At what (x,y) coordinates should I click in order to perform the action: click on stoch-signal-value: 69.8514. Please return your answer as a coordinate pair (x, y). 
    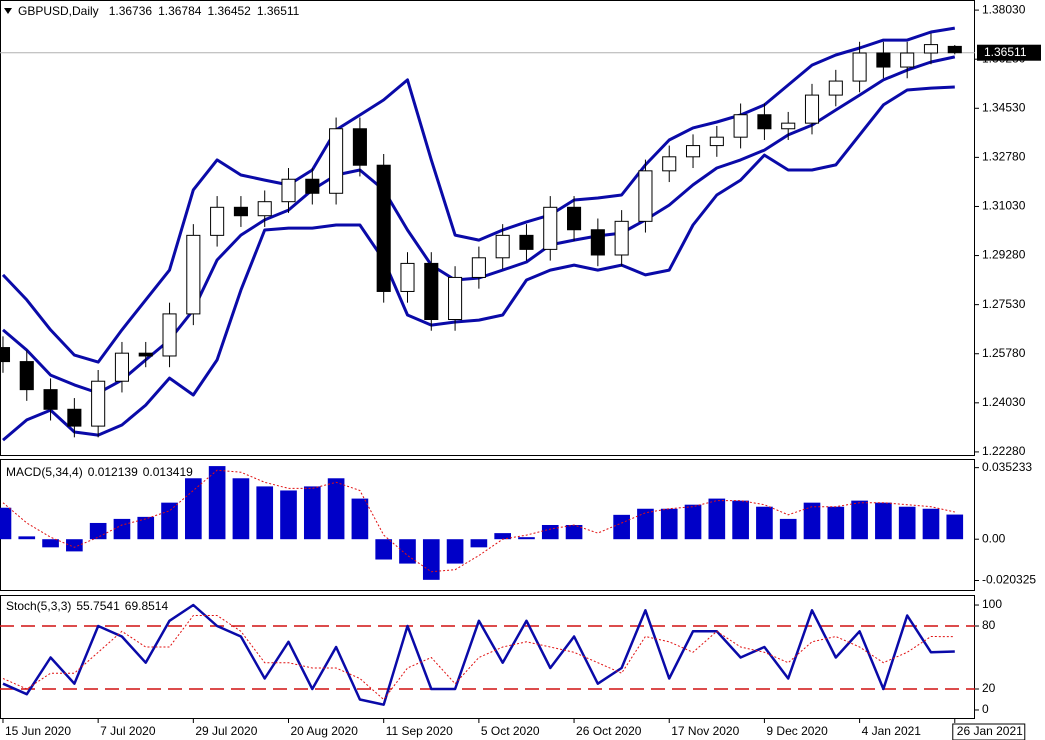
    Looking at the image, I should click on (147, 606).